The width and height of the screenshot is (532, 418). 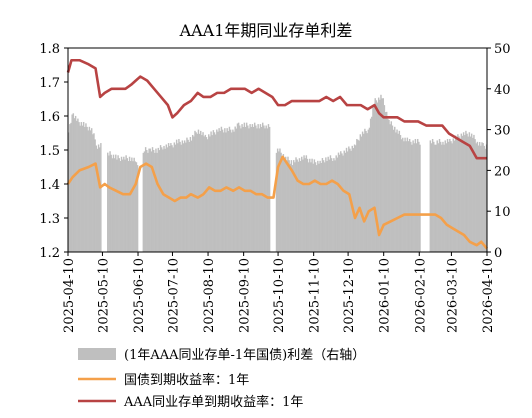 What do you see at coordinates (49, 83) in the screenshot?
I see `left-tick-label: 1.7` at bounding box center [49, 83].